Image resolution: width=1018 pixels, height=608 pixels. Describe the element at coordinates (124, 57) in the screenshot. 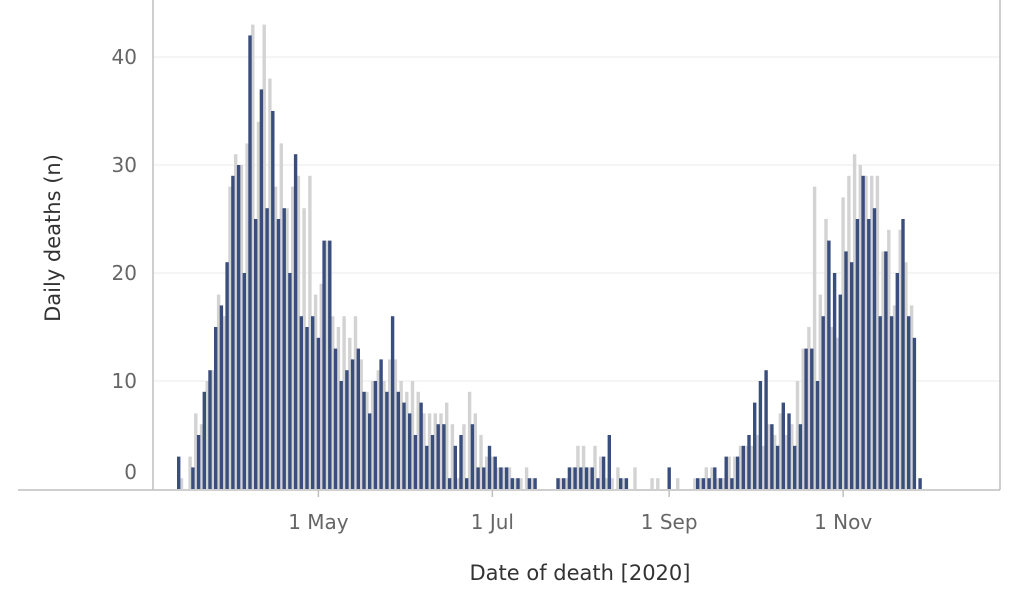

I see `y-tick-label: 40` at that location.